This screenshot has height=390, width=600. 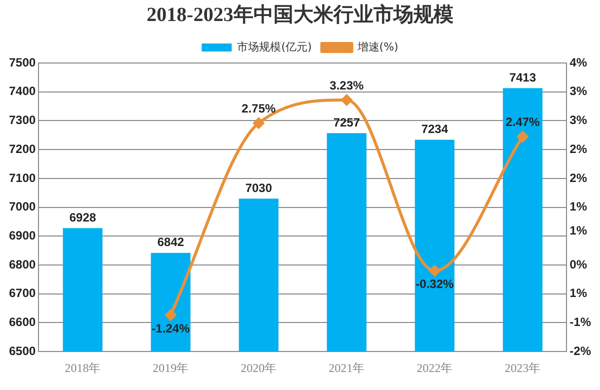 What do you see at coordinates (581, 322) in the screenshot?
I see `y2-tick-label: -1%` at bounding box center [581, 322].